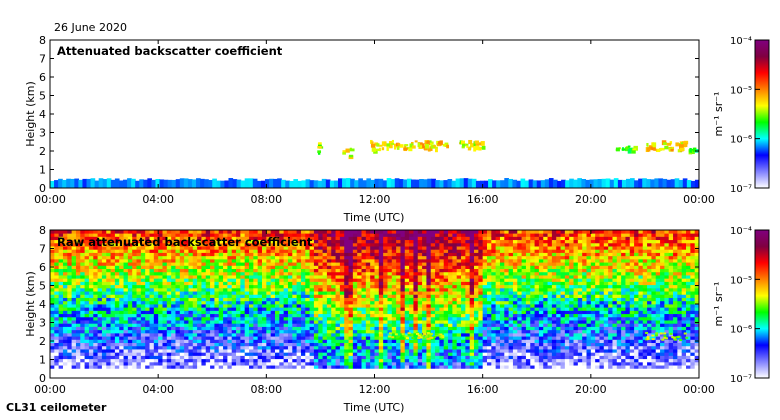  Describe the element at coordinates (42, 114) in the screenshot. I see `y-tick-label: 4` at that location.